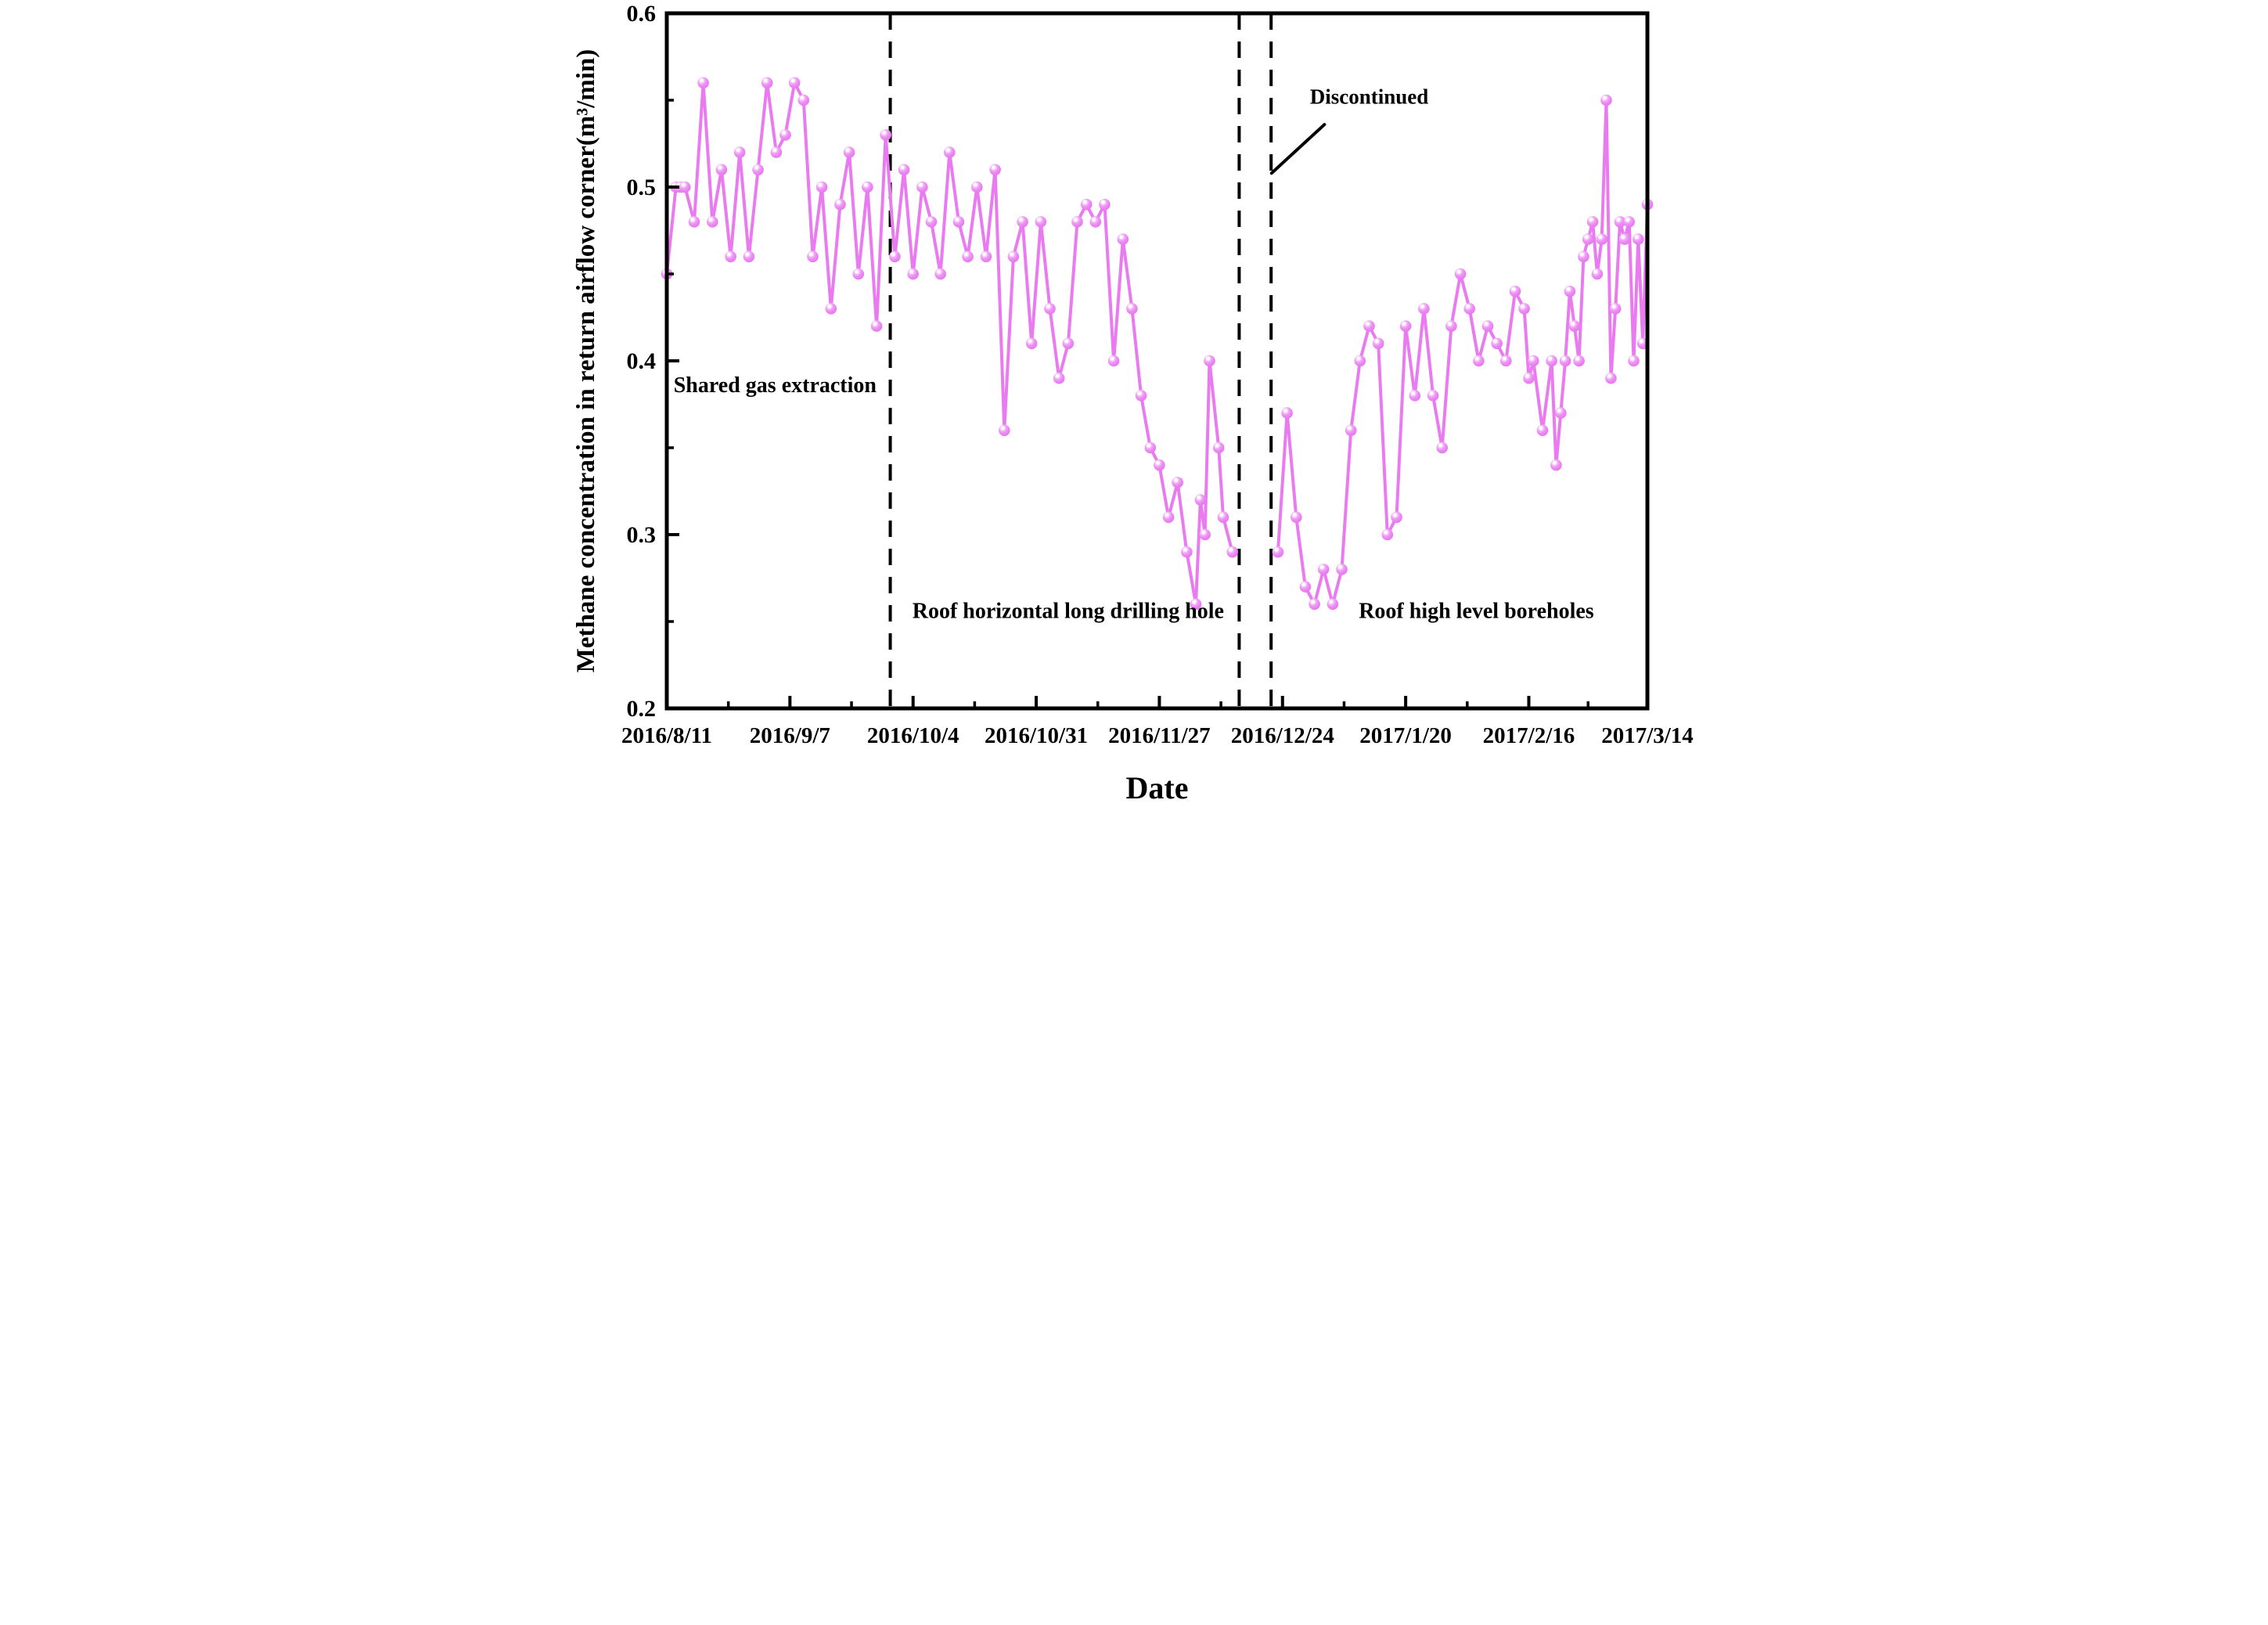 This screenshot has height=1625, width=2268. Describe the element at coordinates (1035, 735) in the screenshot. I see `x-tick-label: 2016/10/31` at that location.